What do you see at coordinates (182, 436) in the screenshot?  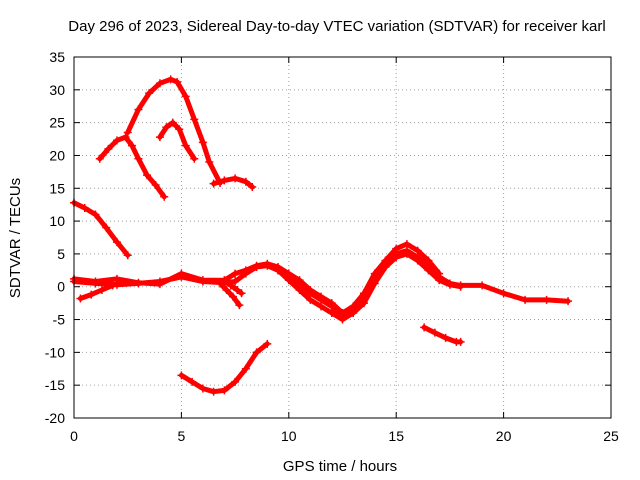 I see `x-tick-label: 5` at bounding box center [182, 436].